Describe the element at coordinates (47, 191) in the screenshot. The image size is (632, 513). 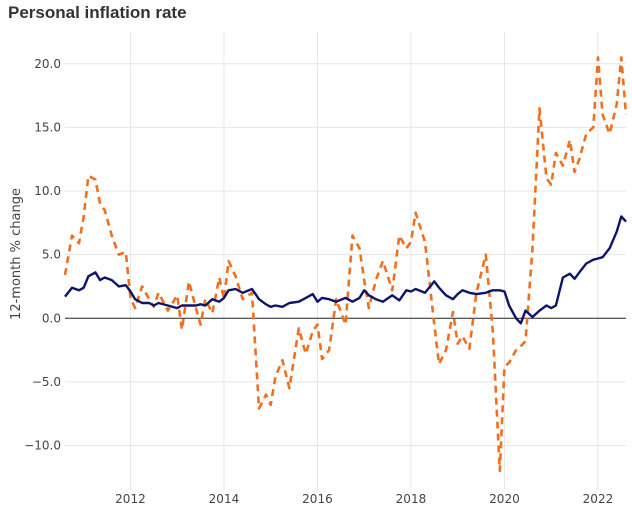
I see `y-tick-label: 10.0` at that location.